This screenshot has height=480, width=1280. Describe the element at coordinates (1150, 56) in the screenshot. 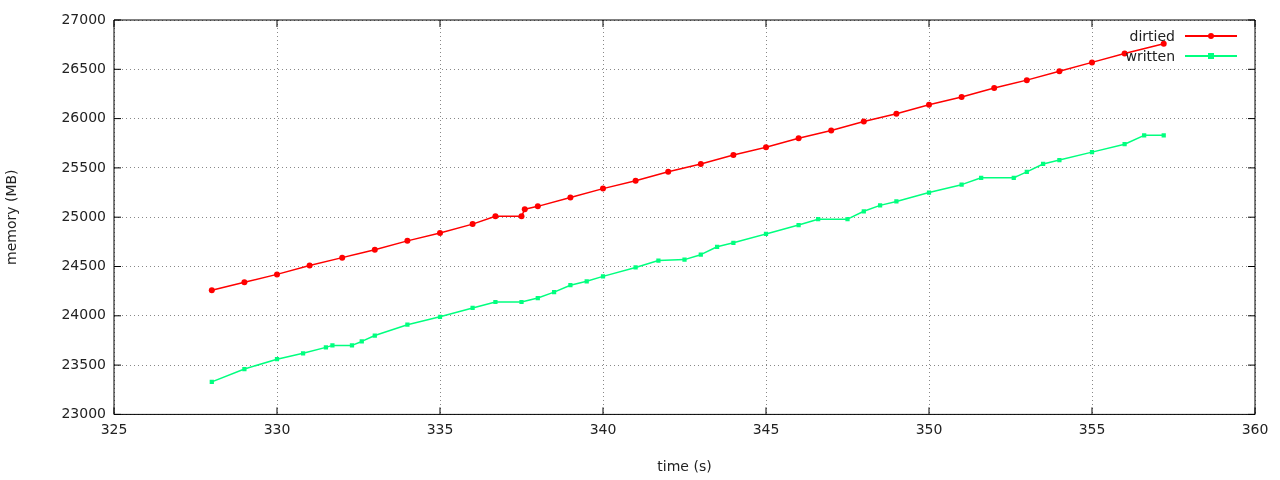

I see `legend-label: written` at that location.